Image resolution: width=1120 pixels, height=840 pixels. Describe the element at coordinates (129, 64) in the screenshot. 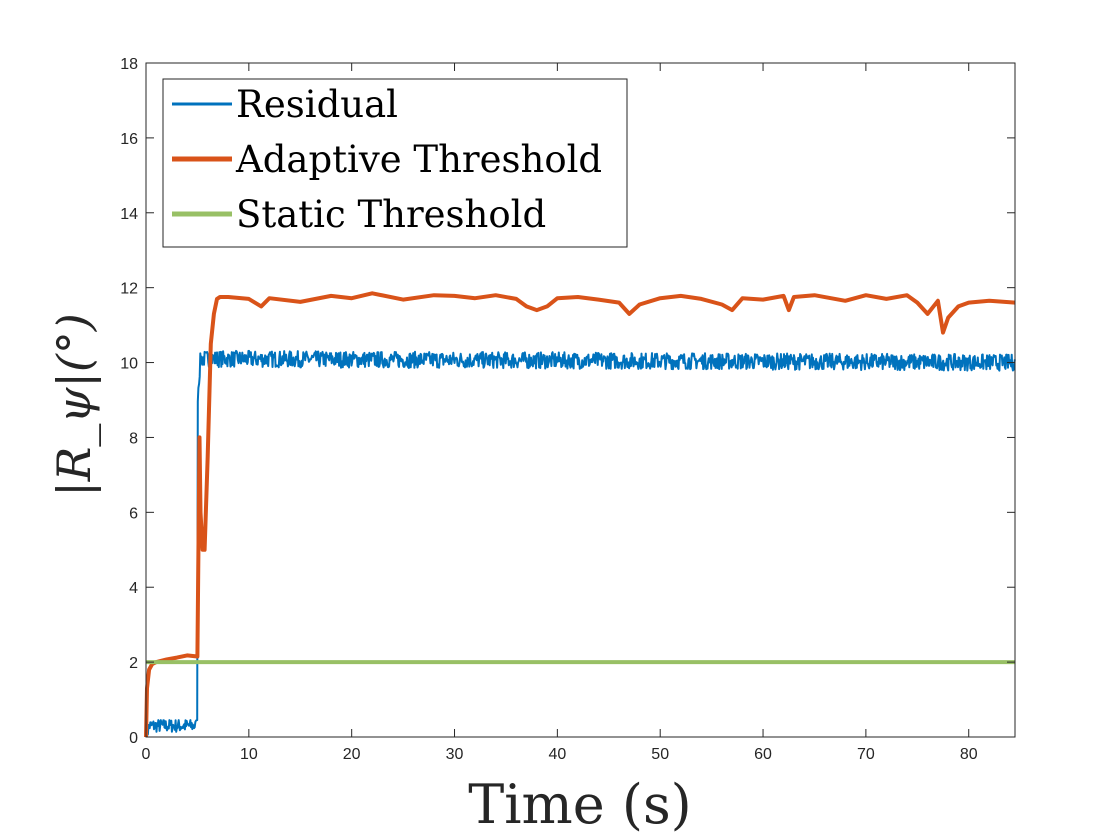

I see `y-tick-label: 18` at that location.